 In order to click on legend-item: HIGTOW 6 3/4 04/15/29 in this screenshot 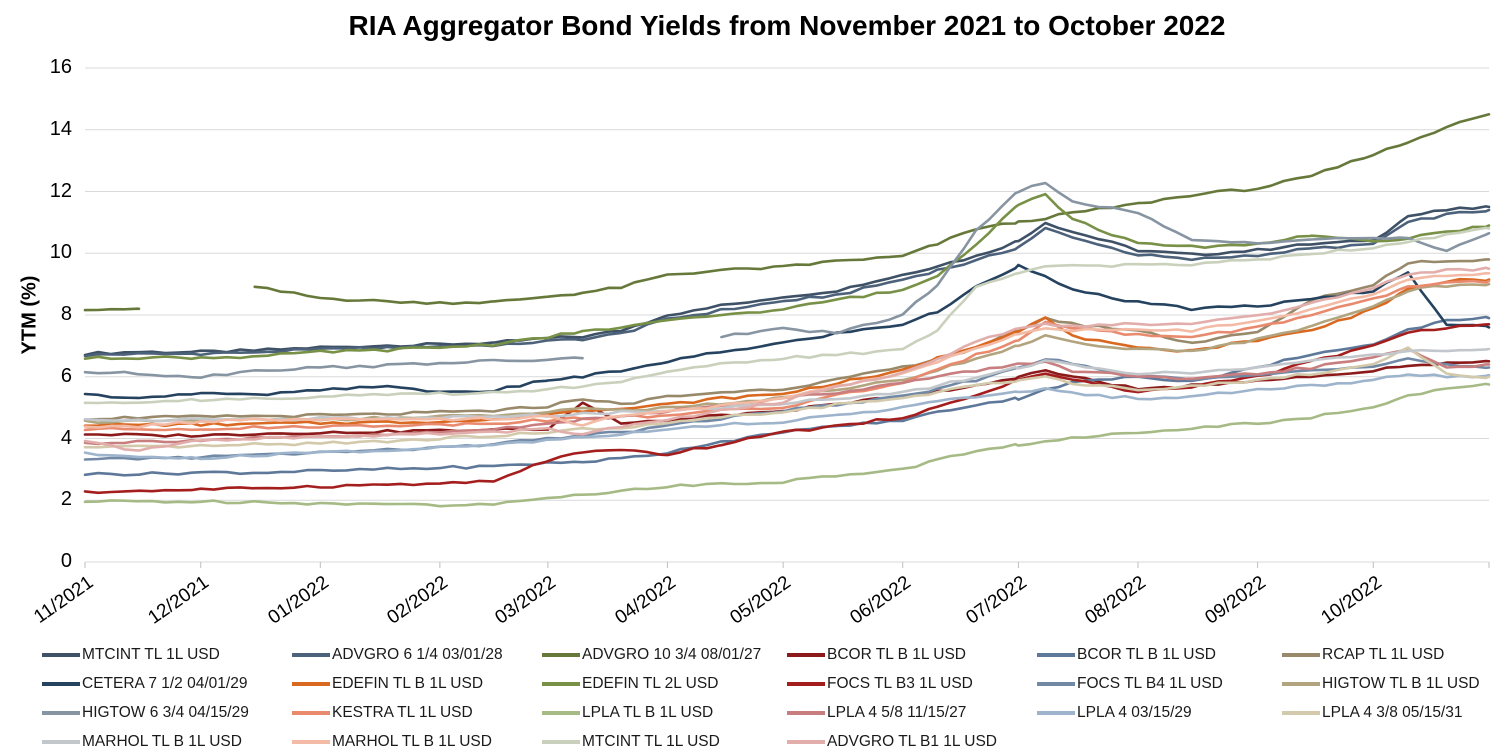, I will do `click(167, 713)`.